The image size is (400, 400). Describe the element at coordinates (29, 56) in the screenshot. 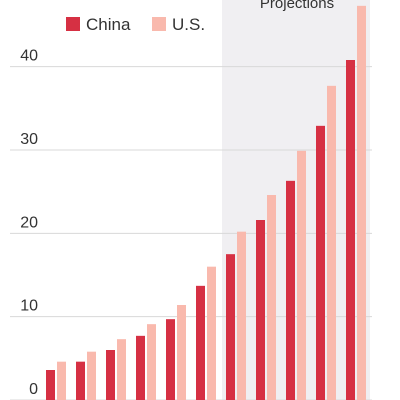

I see `y-tick-label: 40` at that location.